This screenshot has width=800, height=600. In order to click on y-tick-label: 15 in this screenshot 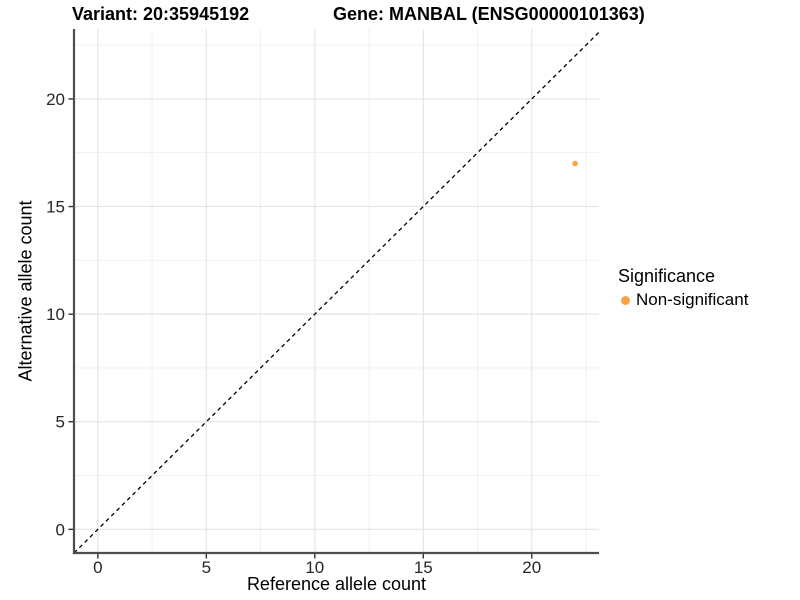, I will do `click(55, 207)`.